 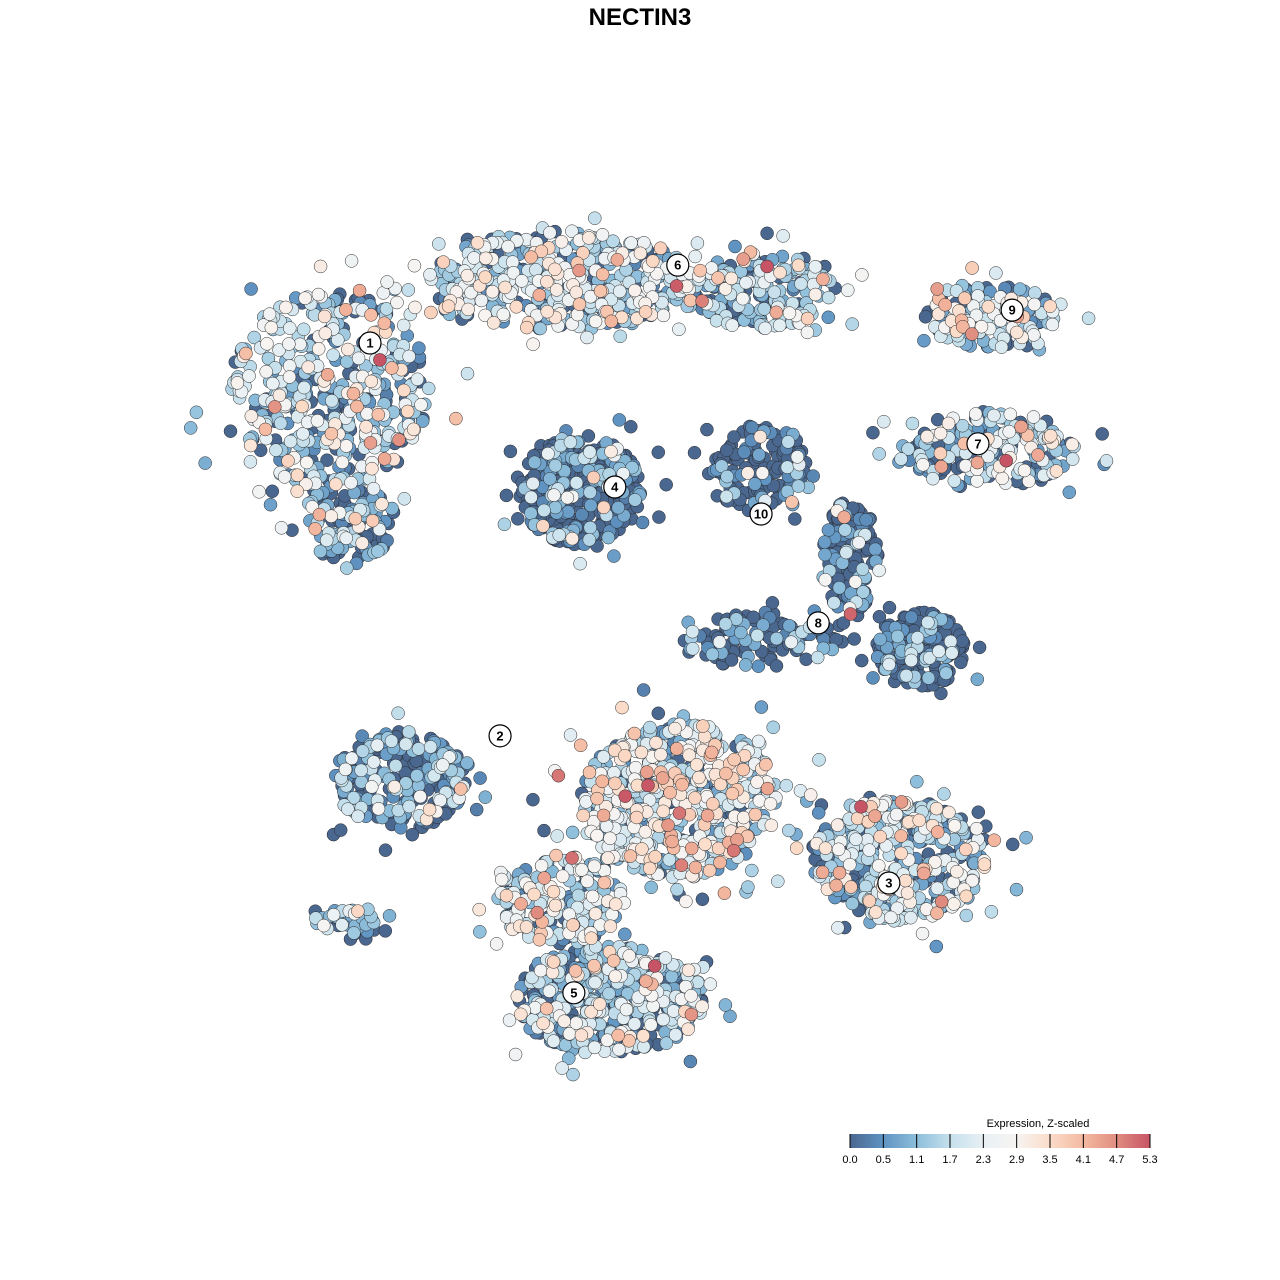 I want to click on colorbar-tick-label: 4.1, so click(x=1083, y=1160).